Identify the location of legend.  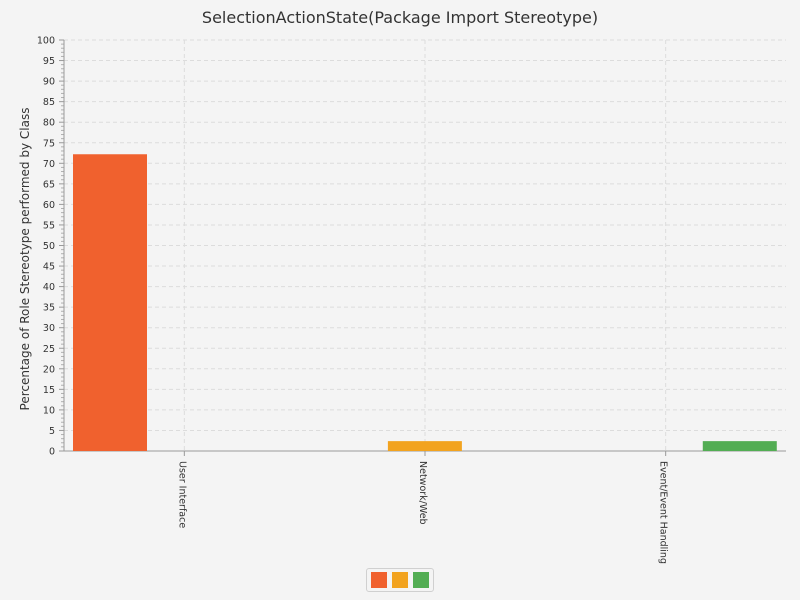
(400, 580).